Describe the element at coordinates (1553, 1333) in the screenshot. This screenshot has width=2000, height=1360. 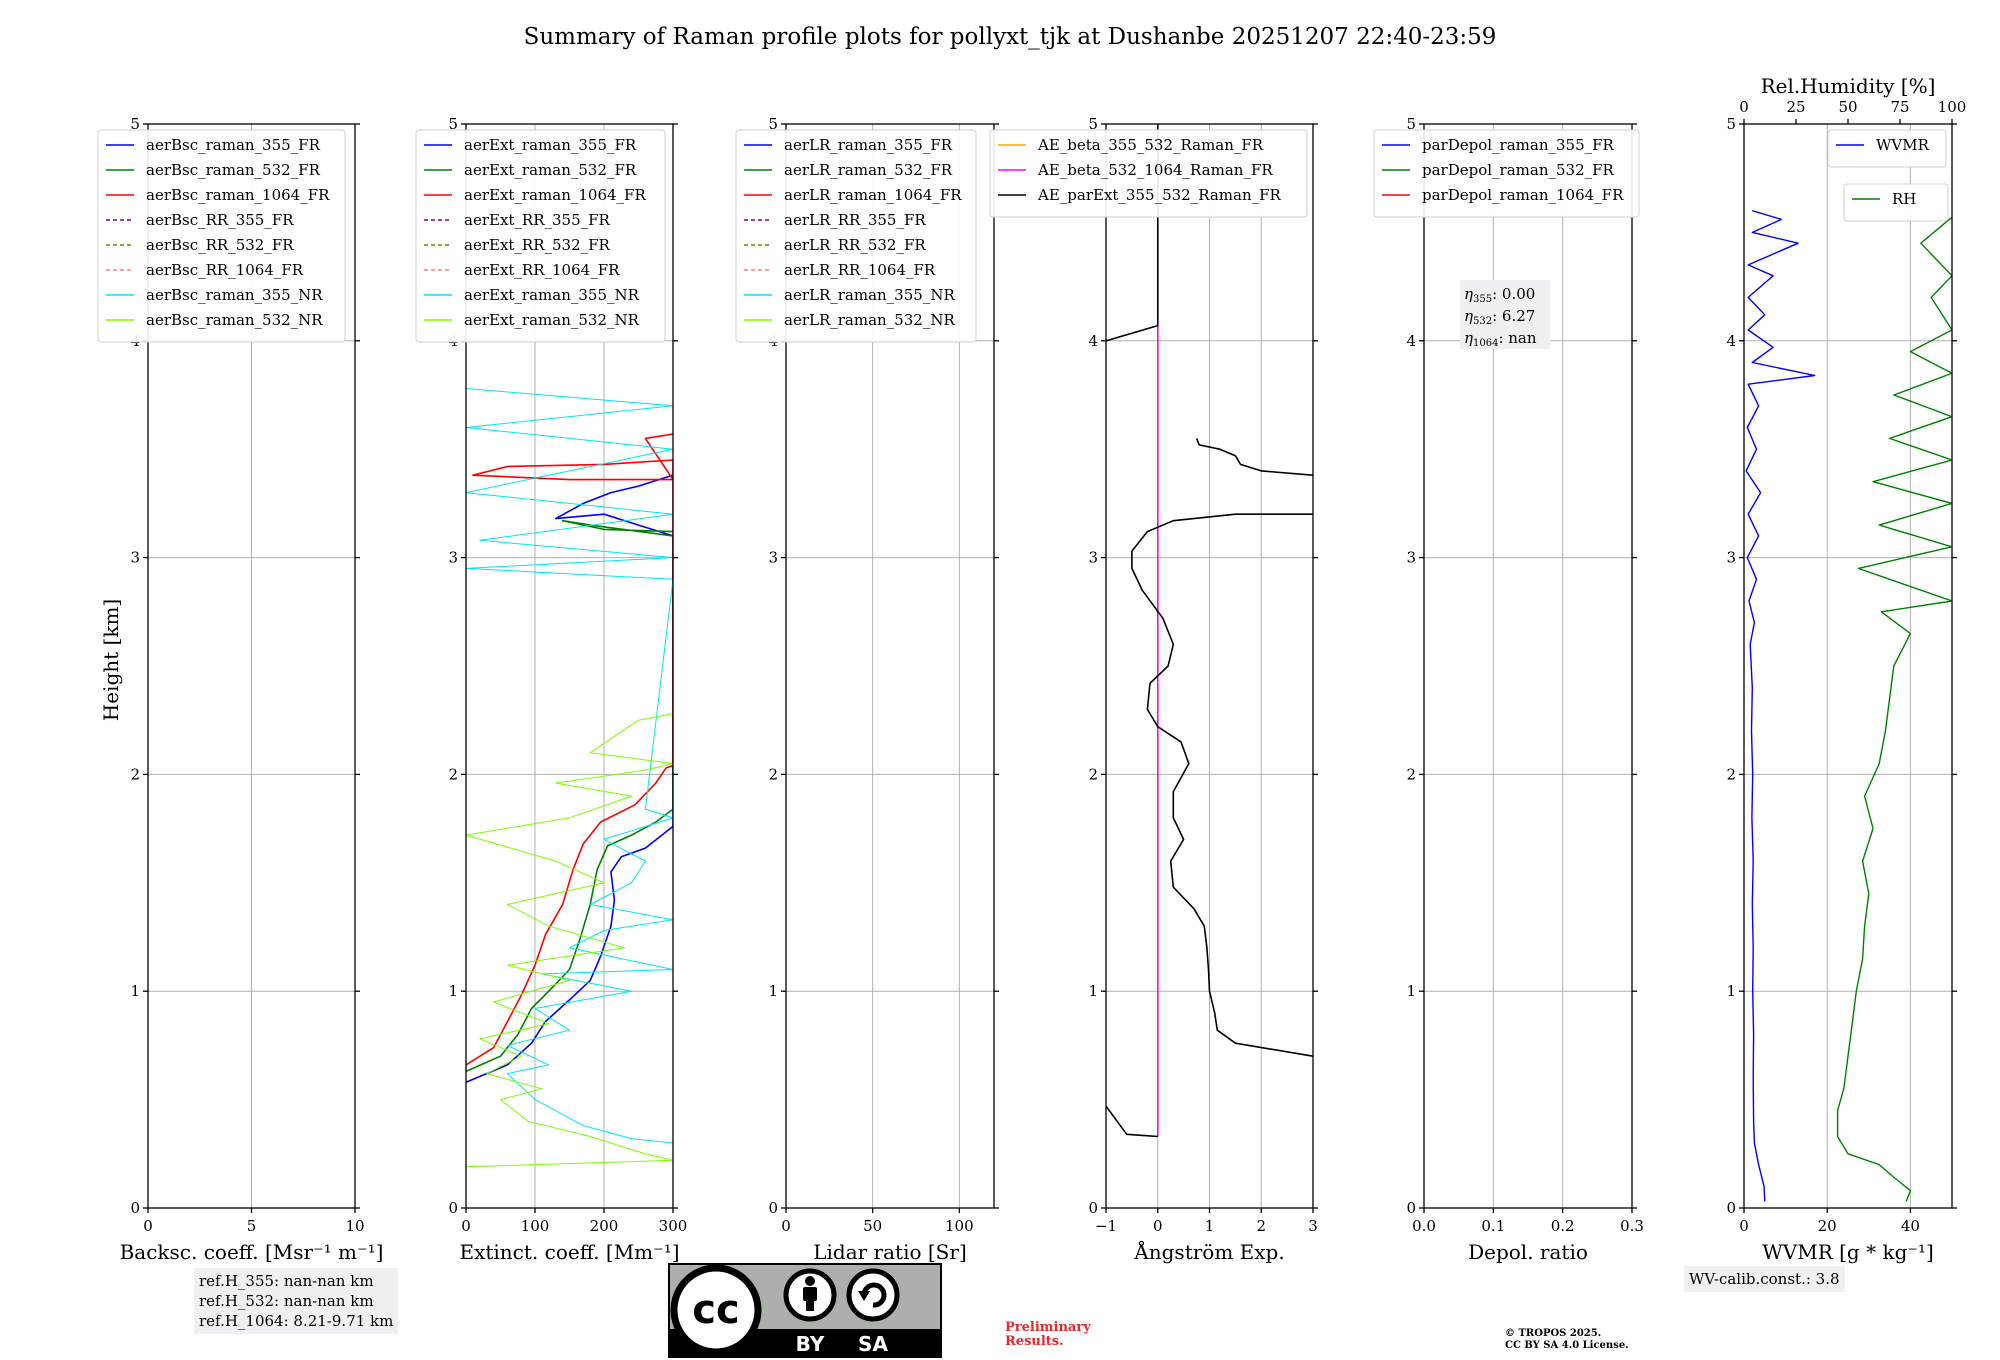
I see `copyright-line-1: © TROPOS 2025.` at that location.